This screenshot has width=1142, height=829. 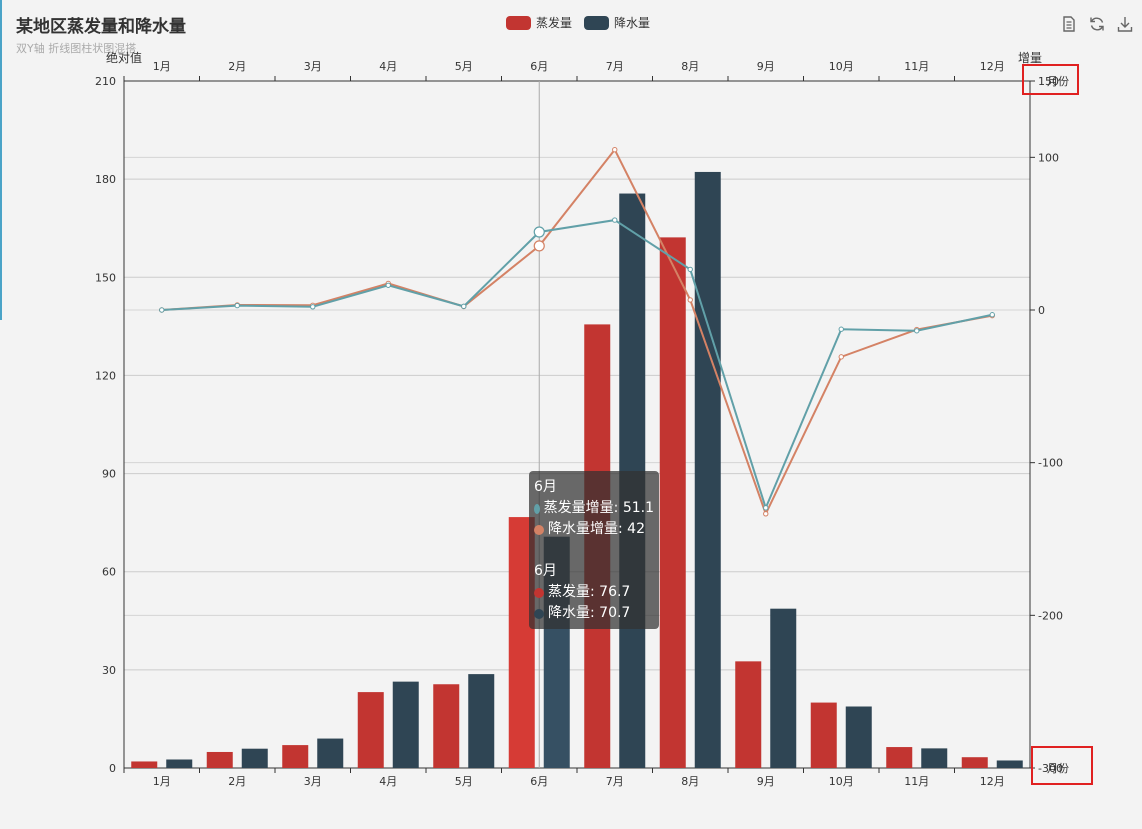 I want to click on right-axis-name: 增量, so click(x=1030, y=58).